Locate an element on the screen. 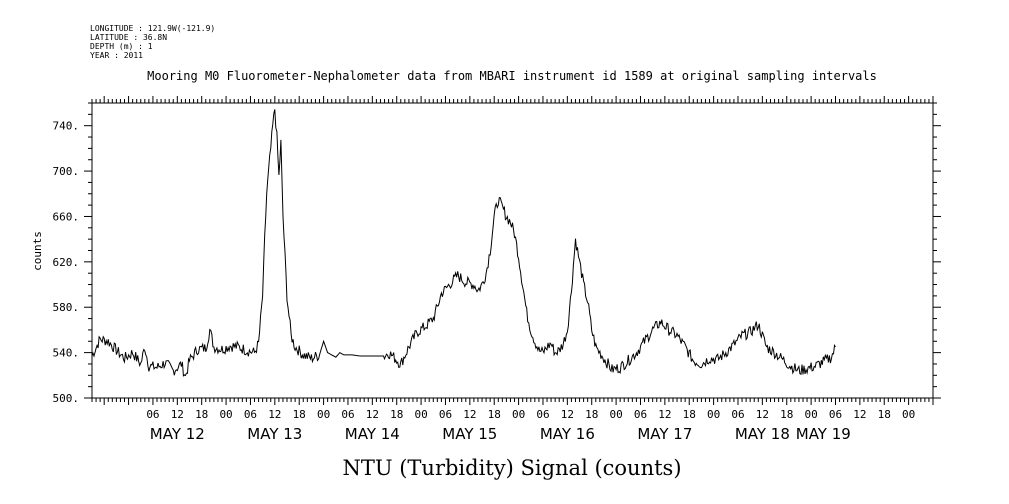  day-label: MAY 12 is located at coordinates (177, 434).